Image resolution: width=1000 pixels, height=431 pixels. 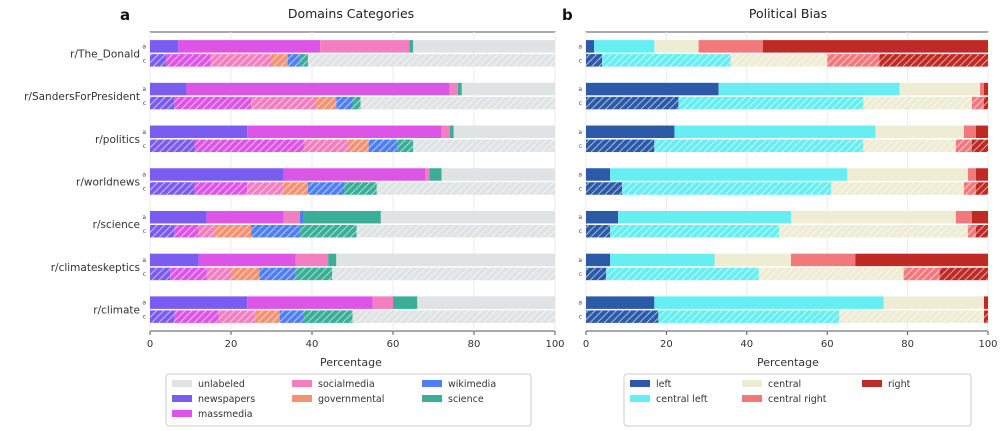 What do you see at coordinates (897, 188) in the screenshot?
I see `bar-r-worldnews-c-central-hatch` at bounding box center [897, 188].